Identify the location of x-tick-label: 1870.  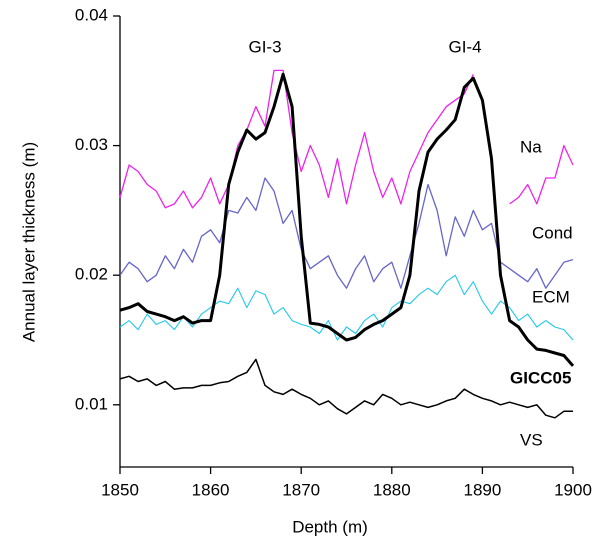
(301, 489).